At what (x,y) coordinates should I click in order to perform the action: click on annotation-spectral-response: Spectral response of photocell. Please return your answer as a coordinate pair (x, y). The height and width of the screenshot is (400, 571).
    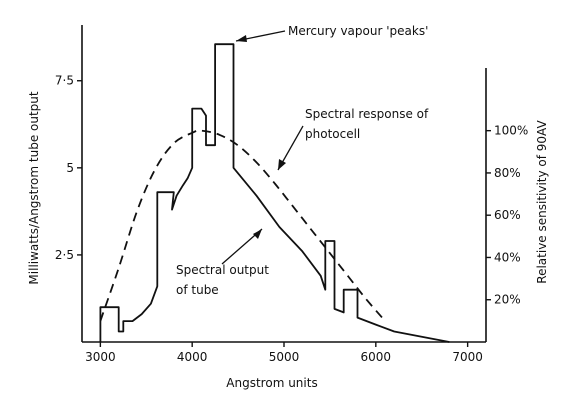
    Looking at the image, I should click on (353, 139).